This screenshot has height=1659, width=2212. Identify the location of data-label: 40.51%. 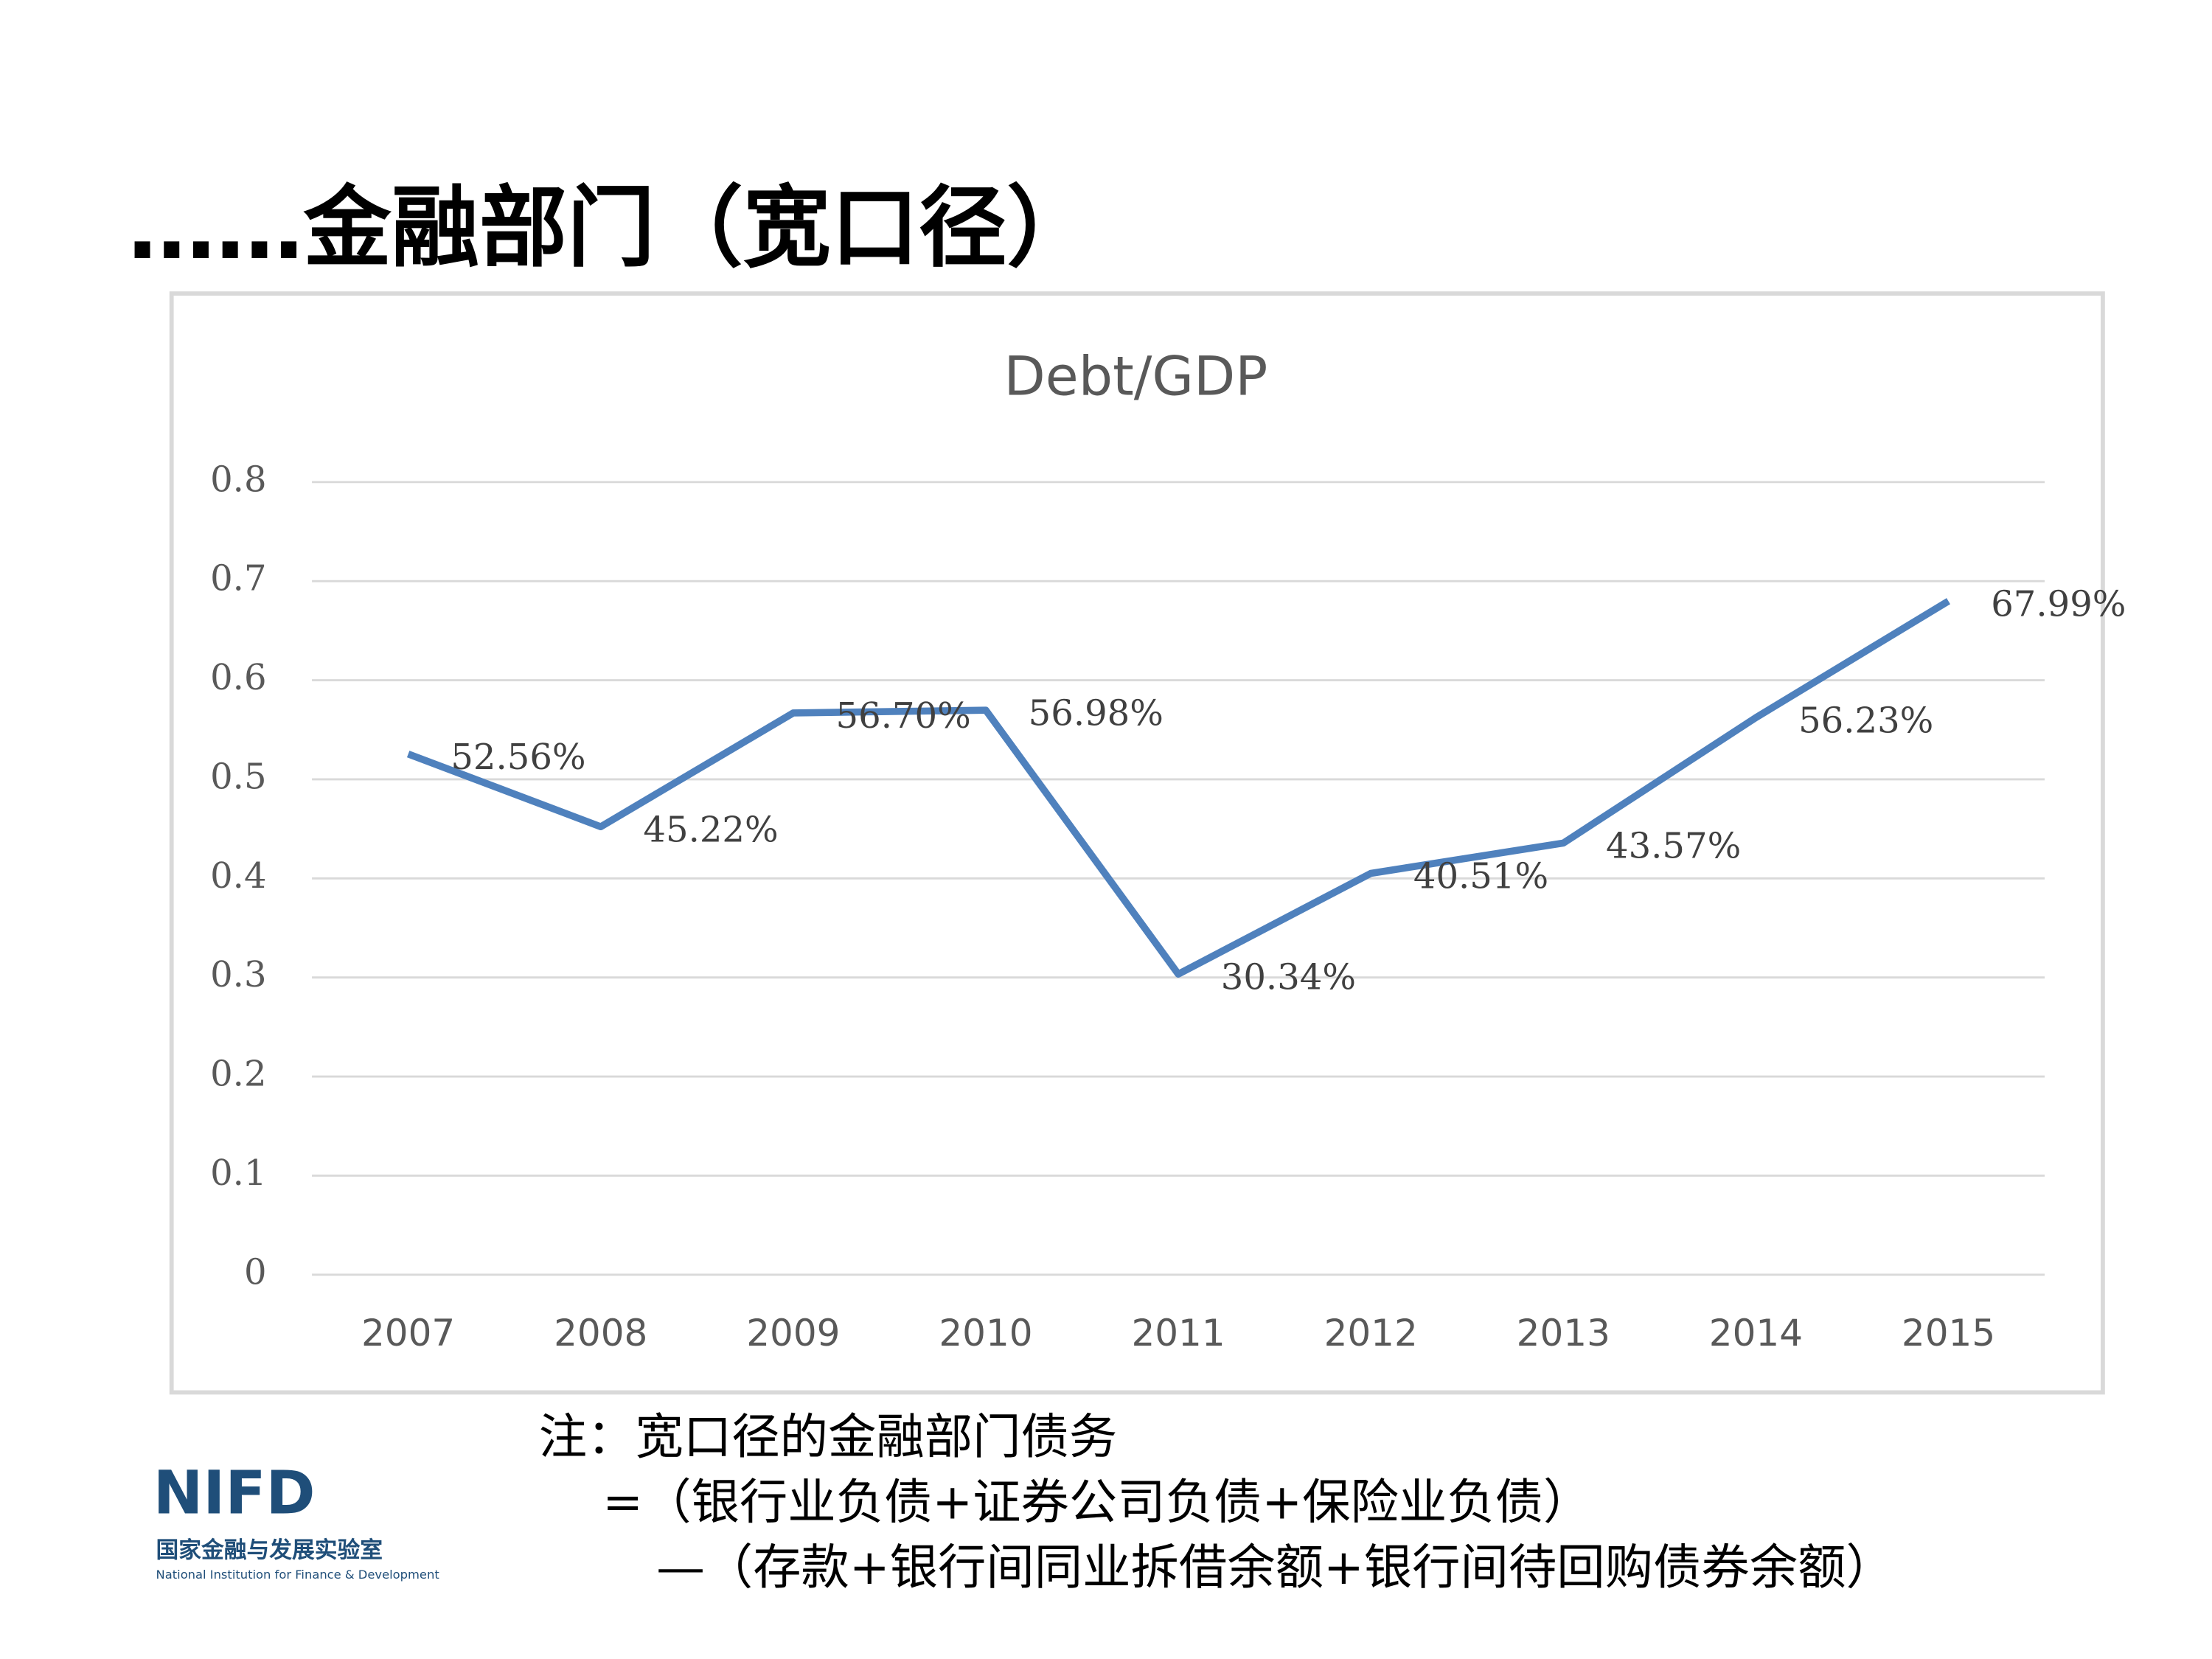
(1480, 876).